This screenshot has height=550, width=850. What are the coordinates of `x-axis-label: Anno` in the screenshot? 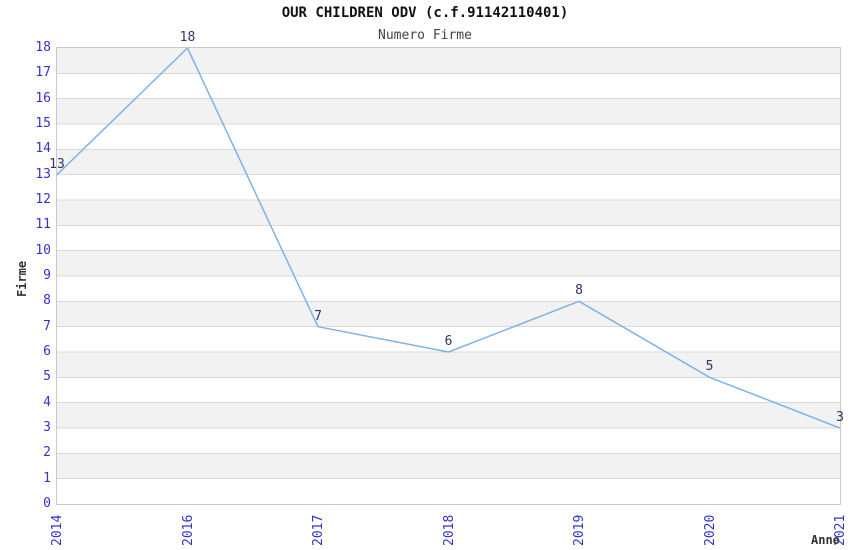 It's located at (825, 540).